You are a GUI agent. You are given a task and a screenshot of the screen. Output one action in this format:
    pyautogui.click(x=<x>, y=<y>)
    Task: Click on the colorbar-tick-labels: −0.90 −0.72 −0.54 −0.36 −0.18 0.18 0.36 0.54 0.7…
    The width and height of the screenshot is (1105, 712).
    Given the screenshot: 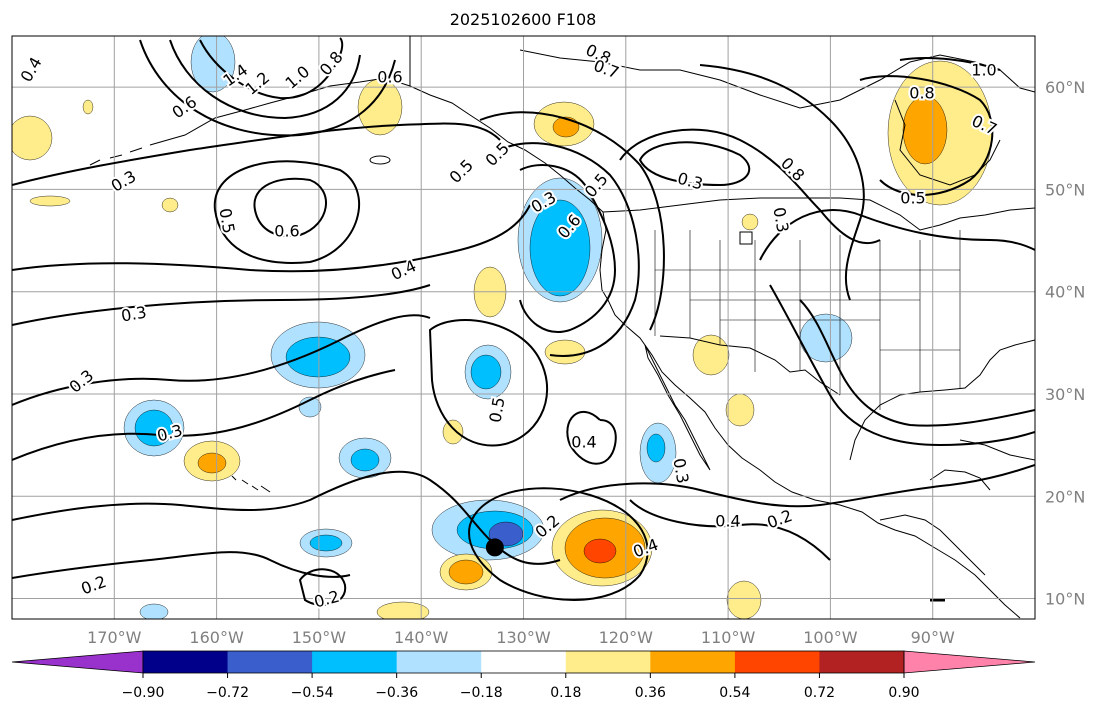 What is the action you would take?
    pyautogui.click(x=521, y=687)
    